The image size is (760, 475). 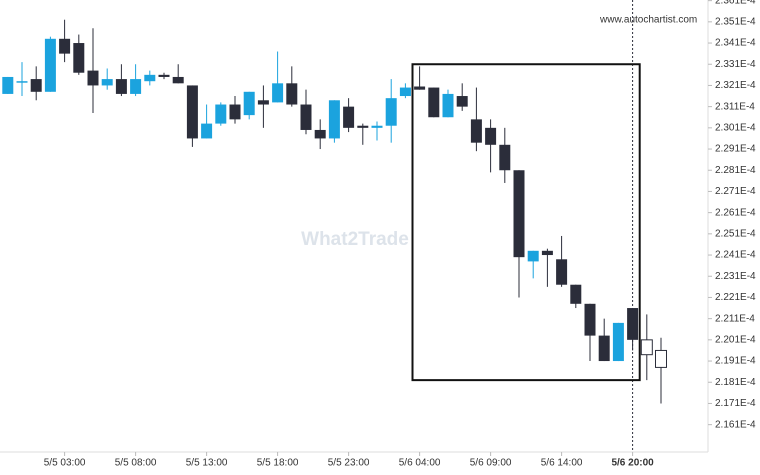 I want to click on y-tick-label: 2.351E-4, so click(x=735, y=21).